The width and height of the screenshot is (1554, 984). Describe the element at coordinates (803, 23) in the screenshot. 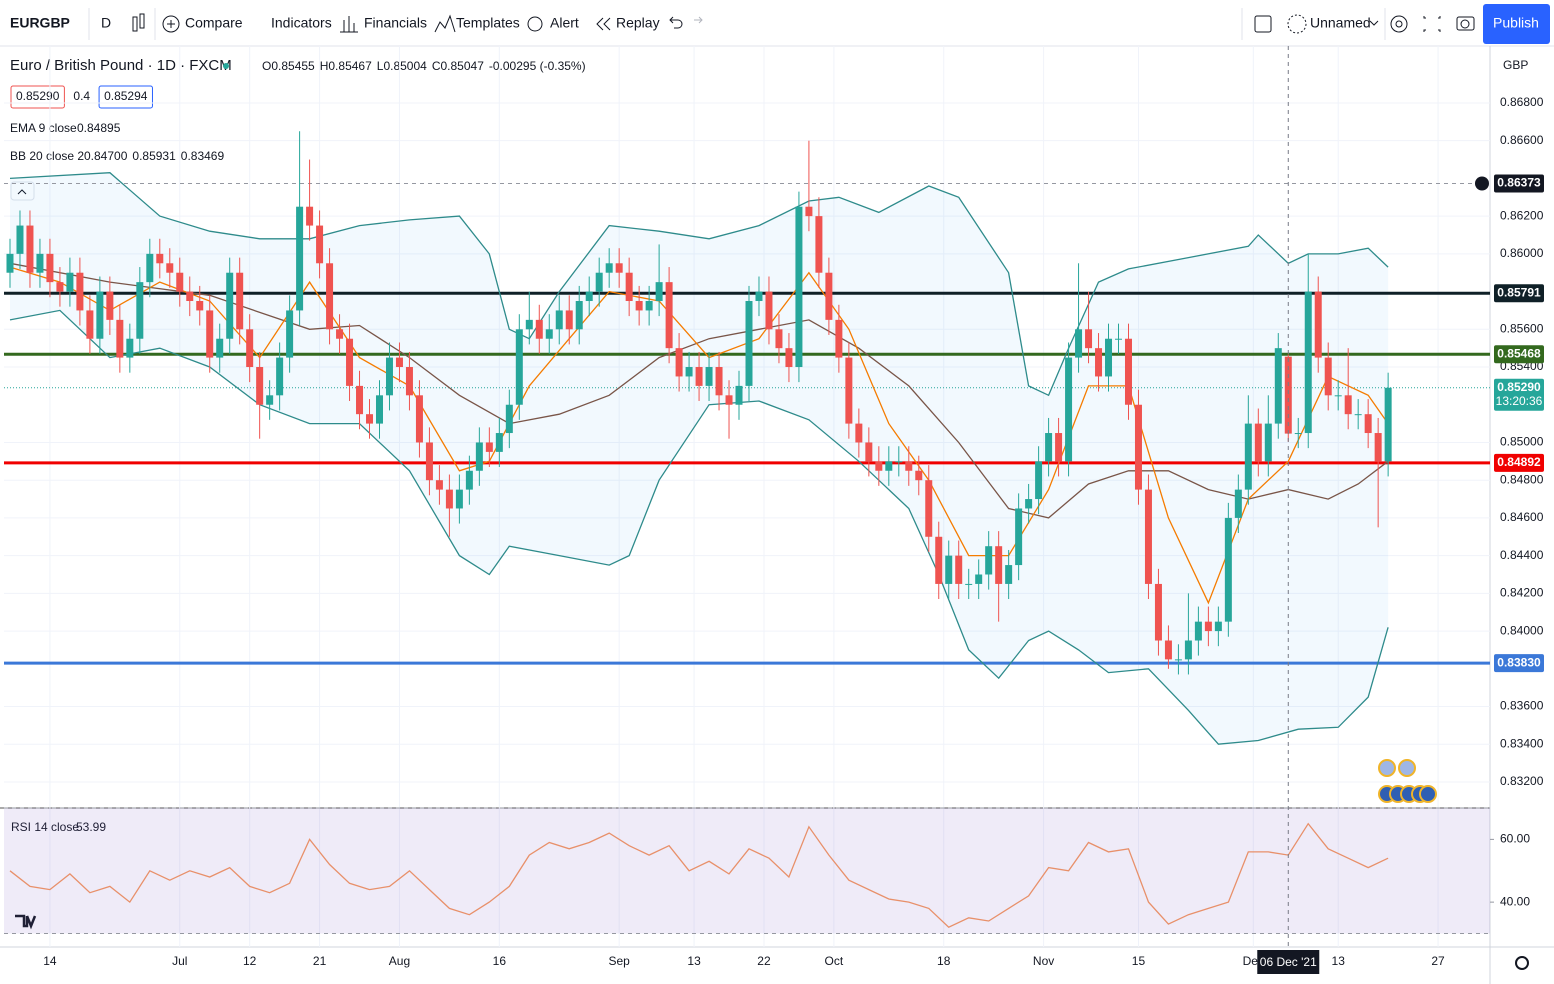

I see `toolbar-icons` at that location.